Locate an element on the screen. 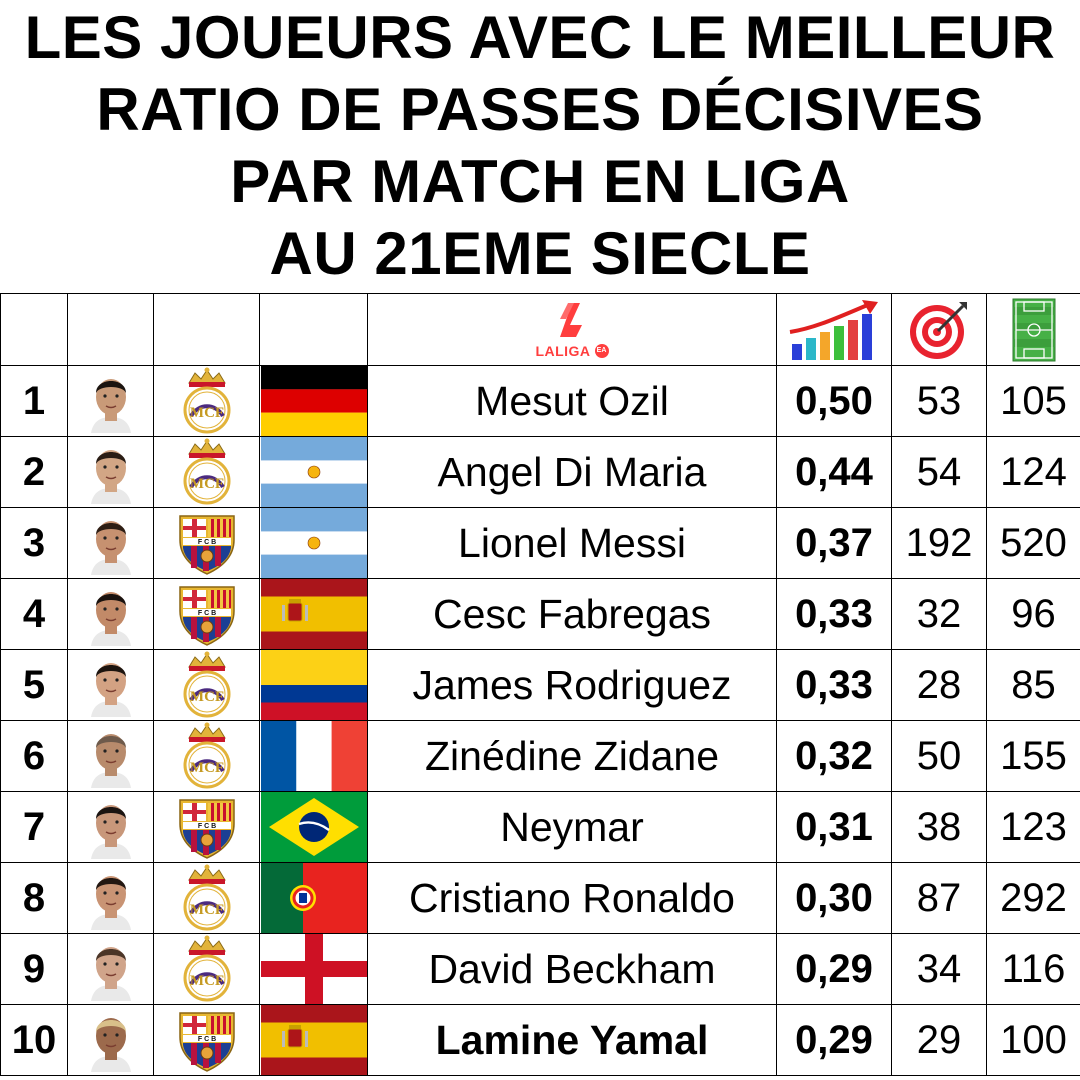  table-row: 9 MCF David Beckham 0,29 34 116 is located at coordinates (540, 969).